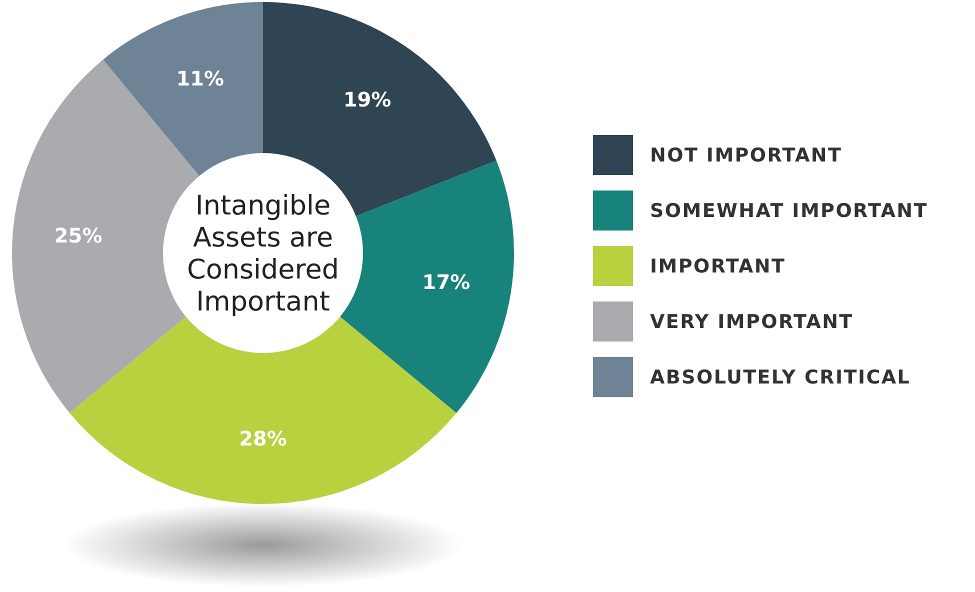  I want to click on data-label: 11%, so click(200, 78).